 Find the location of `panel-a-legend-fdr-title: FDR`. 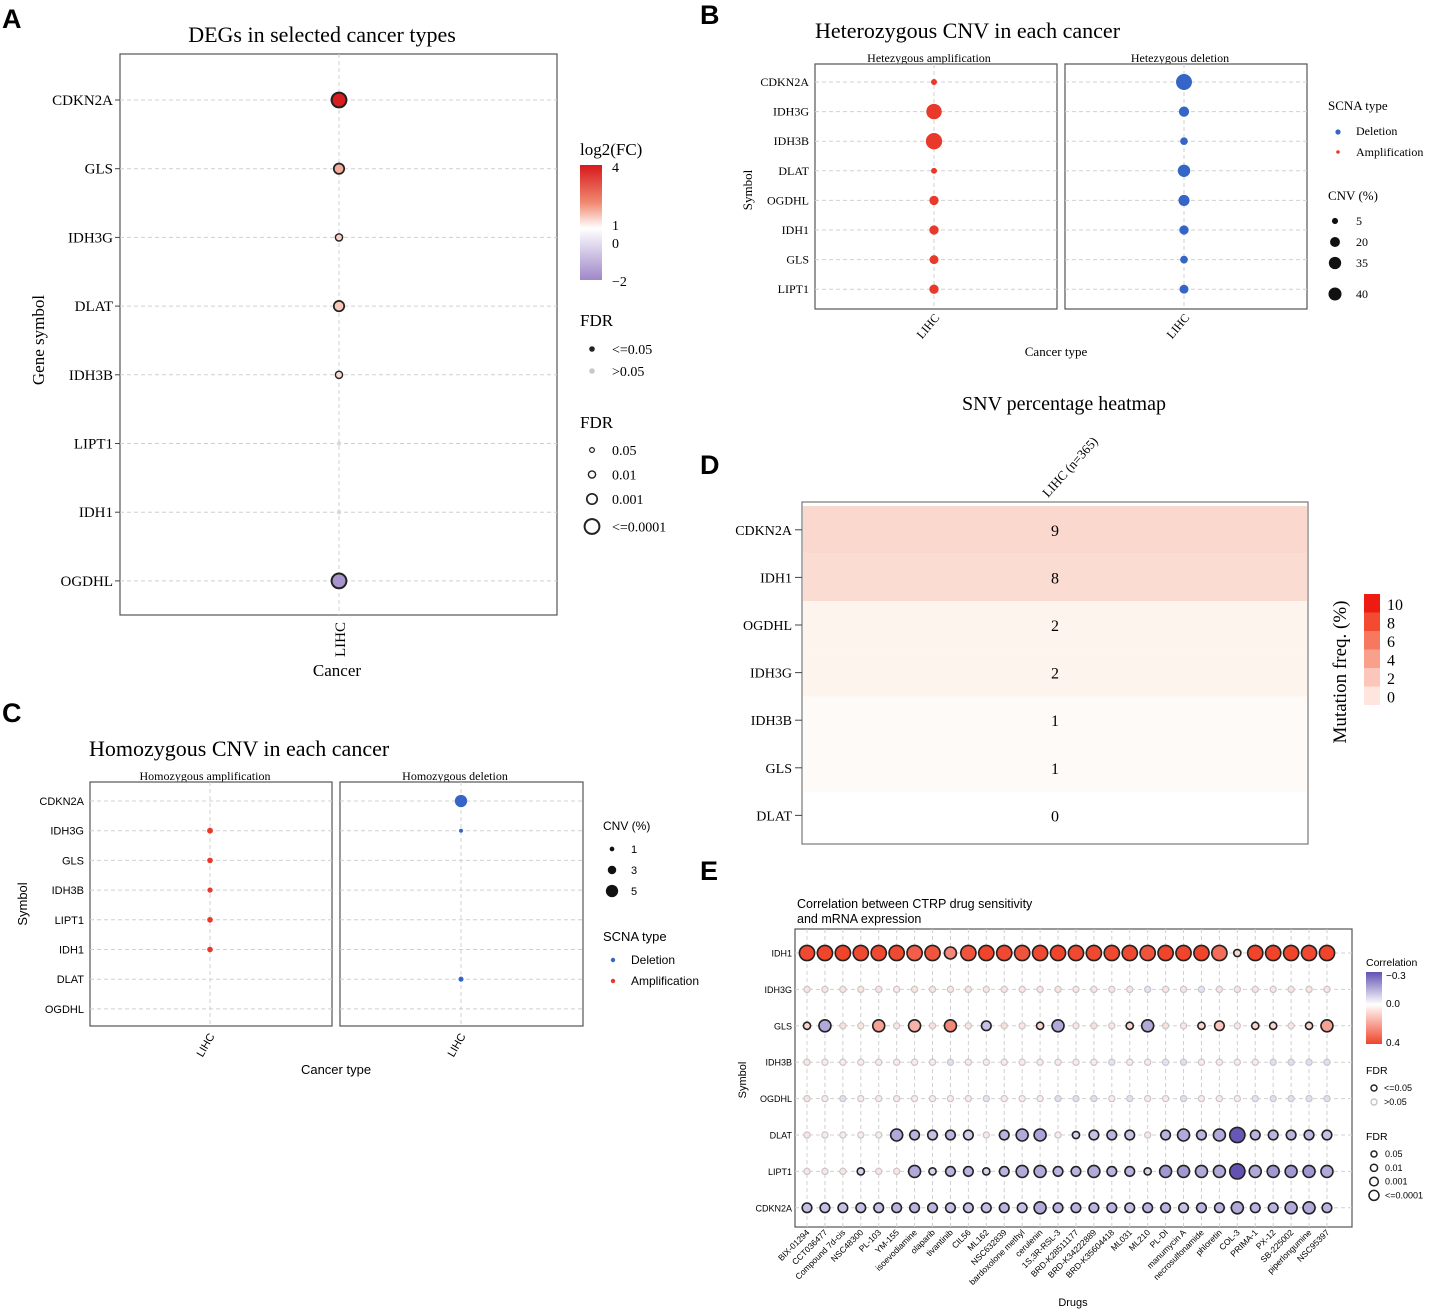

panel-a-legend-fdr-title: FDR is located at coordinates (597, 320).